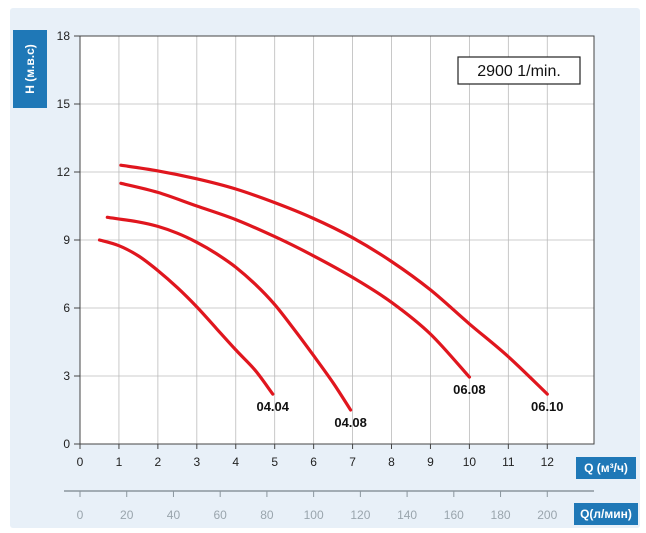  I want to click on y-axis-label: H (м.в.с), so click(30, 69).